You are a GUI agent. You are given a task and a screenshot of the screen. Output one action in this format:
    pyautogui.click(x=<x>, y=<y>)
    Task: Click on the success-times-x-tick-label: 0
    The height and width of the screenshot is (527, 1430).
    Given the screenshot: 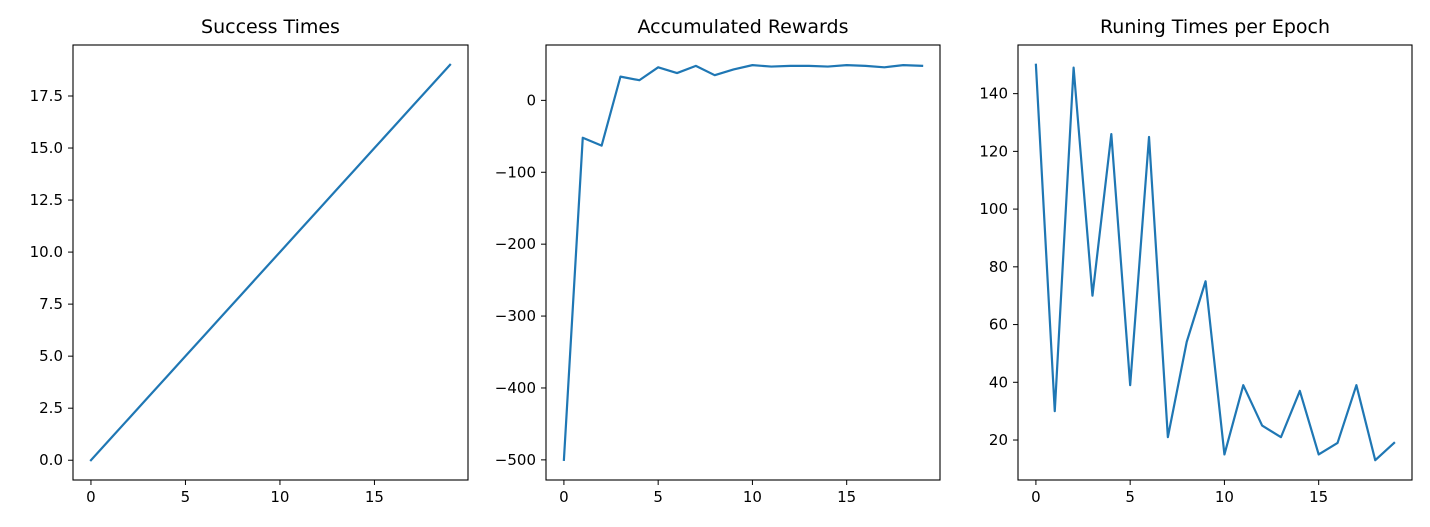 What is the action you would take?
    pyautogui.click(x=91, y=497)
    